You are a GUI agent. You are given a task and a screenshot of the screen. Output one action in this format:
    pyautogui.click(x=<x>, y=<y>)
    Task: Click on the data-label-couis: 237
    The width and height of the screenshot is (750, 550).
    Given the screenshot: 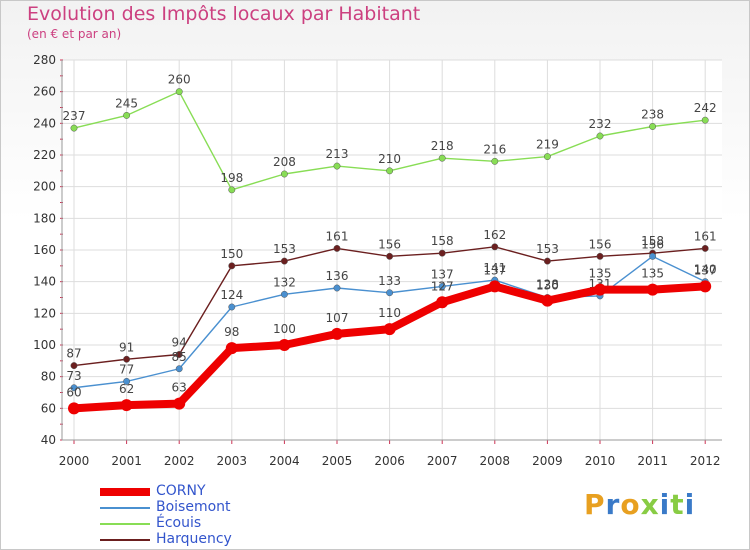 What is the action you would take?
    pyautogui.click(x=74, y=116)
    